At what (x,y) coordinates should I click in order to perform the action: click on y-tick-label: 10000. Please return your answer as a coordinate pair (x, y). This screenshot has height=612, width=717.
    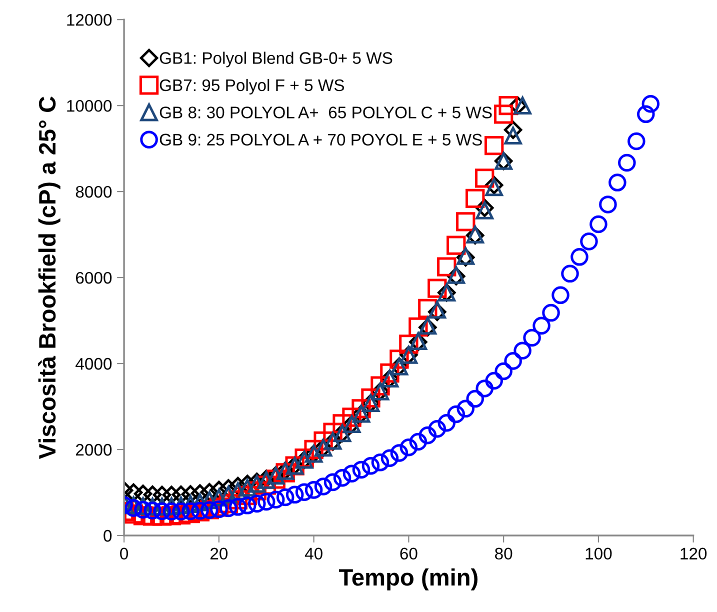
    Looking at the image, I should click on (89, 106).